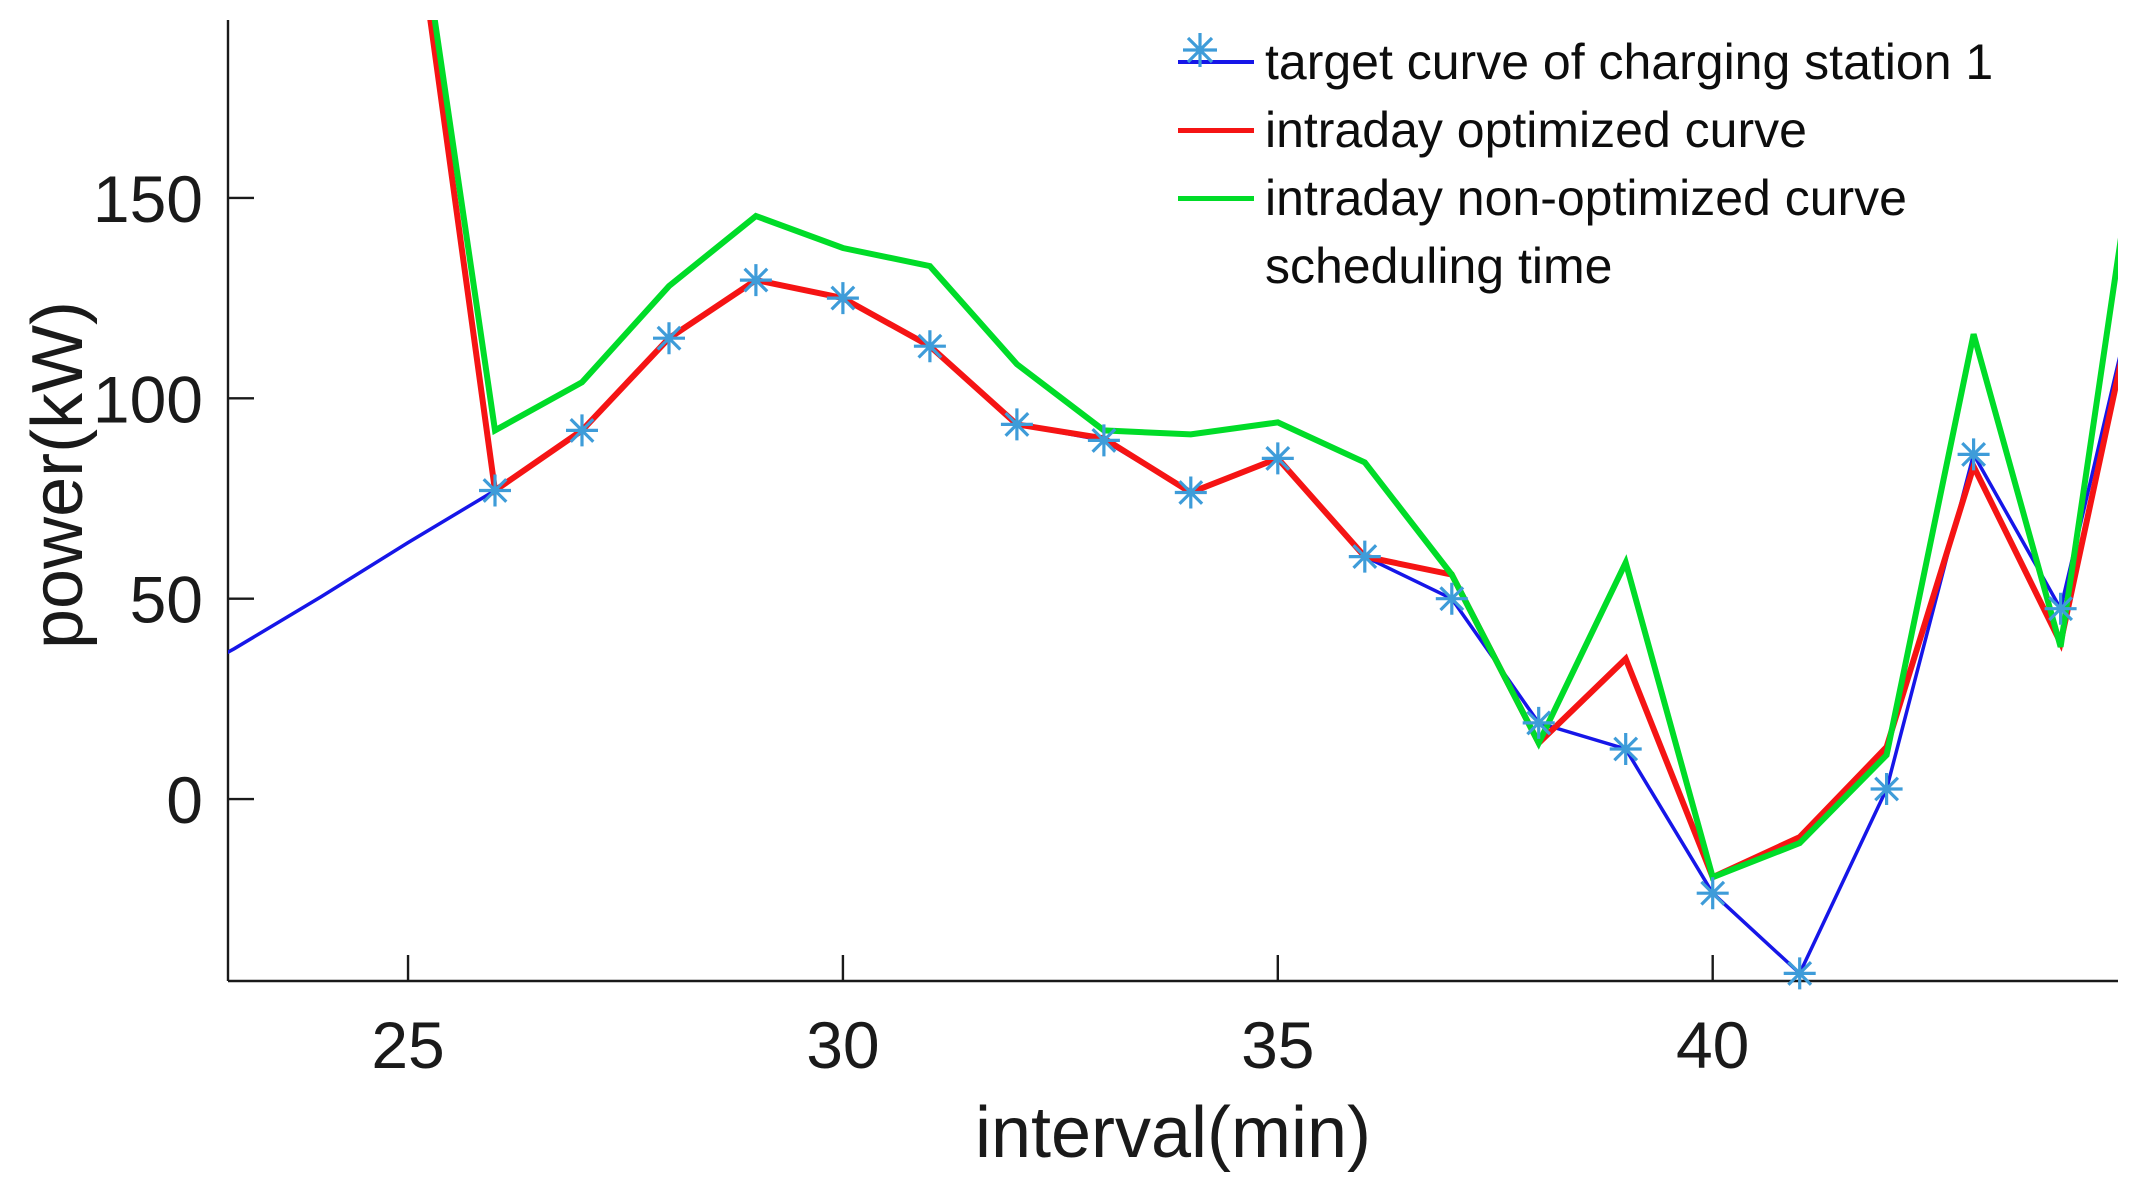 Image resolution: width=2147 pixels, height=1190 pixels. I want to click on legend-item-target-curve: target curve of charging station 1, so click(1585, 62).